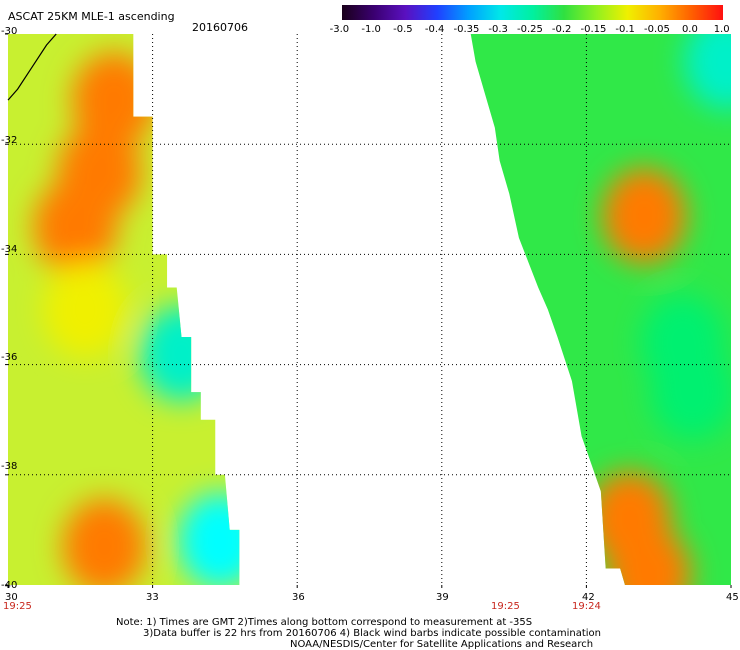  What do you see at coordinates (586, 606) in the screenshot?
I see `time-label: 19:24` at bounding box center [586, 606].